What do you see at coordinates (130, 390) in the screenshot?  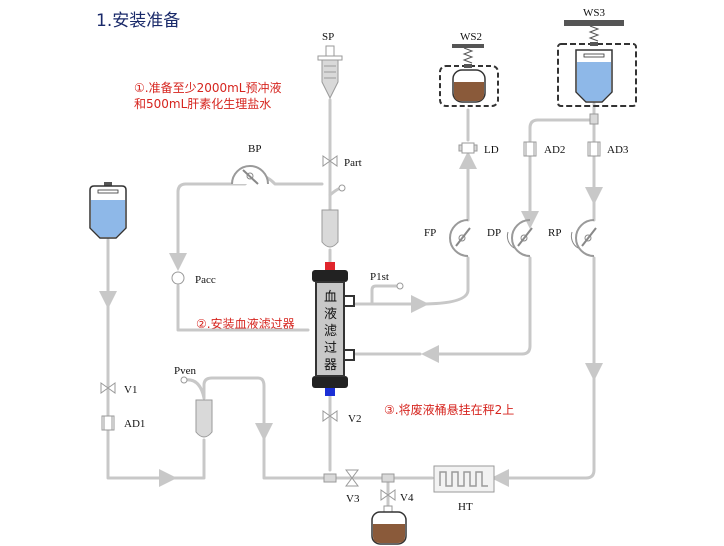 I see `v1-label: V1` at bounding box center [130, 390].